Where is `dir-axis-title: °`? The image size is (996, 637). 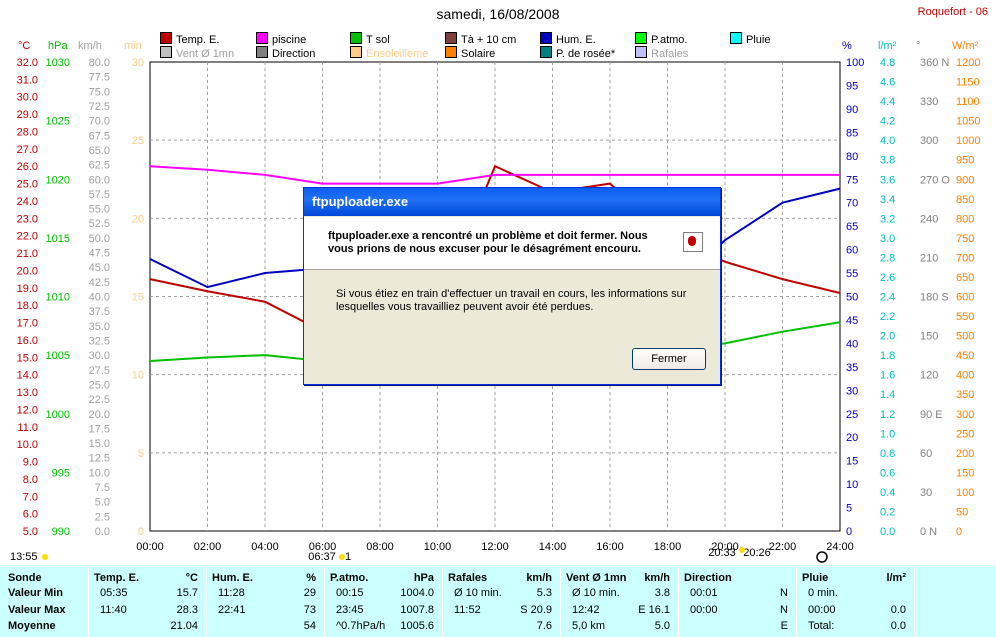
dir-axis-title: ° is located at coordinates (918, 46).